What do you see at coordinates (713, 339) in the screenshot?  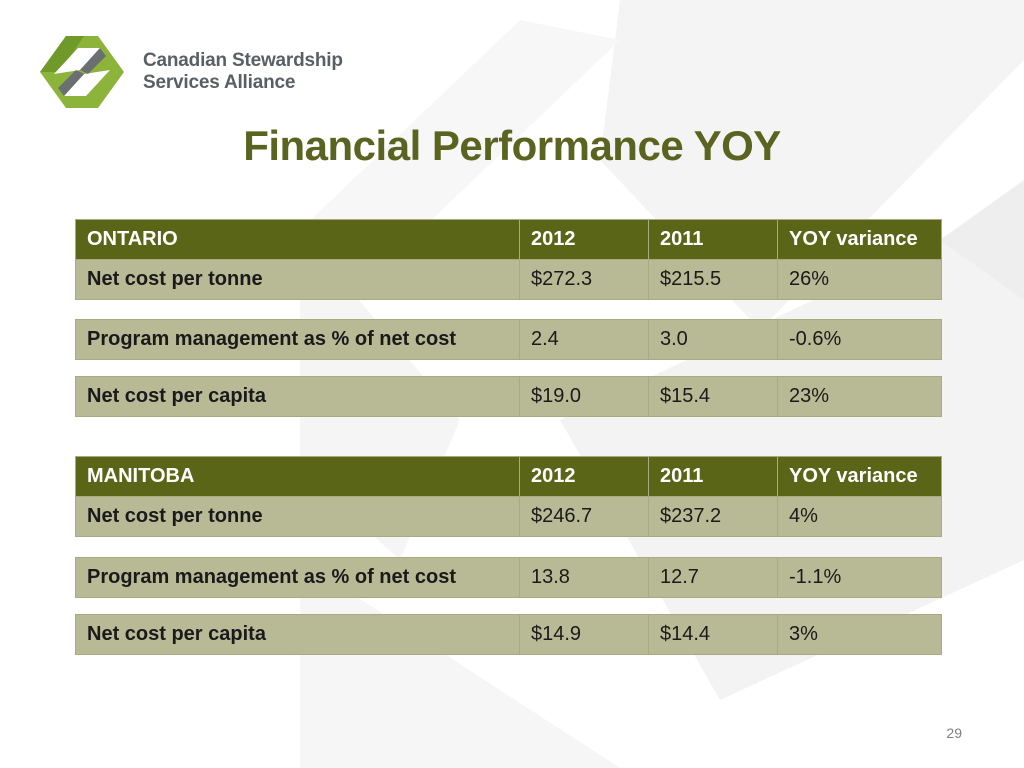 I see `cell-2011: 3.0` at bounding box center [713, 339].